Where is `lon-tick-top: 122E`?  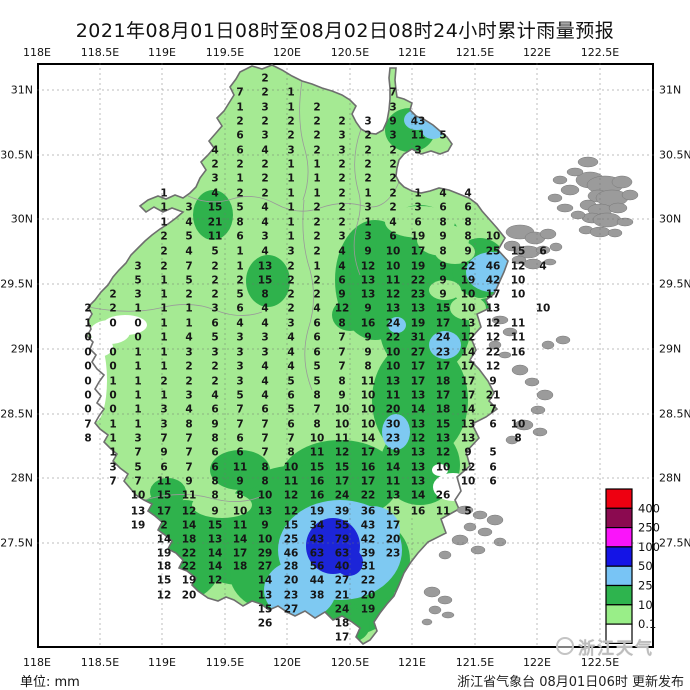 lon-tick-top: 122E is located at coordinates (537, 52).